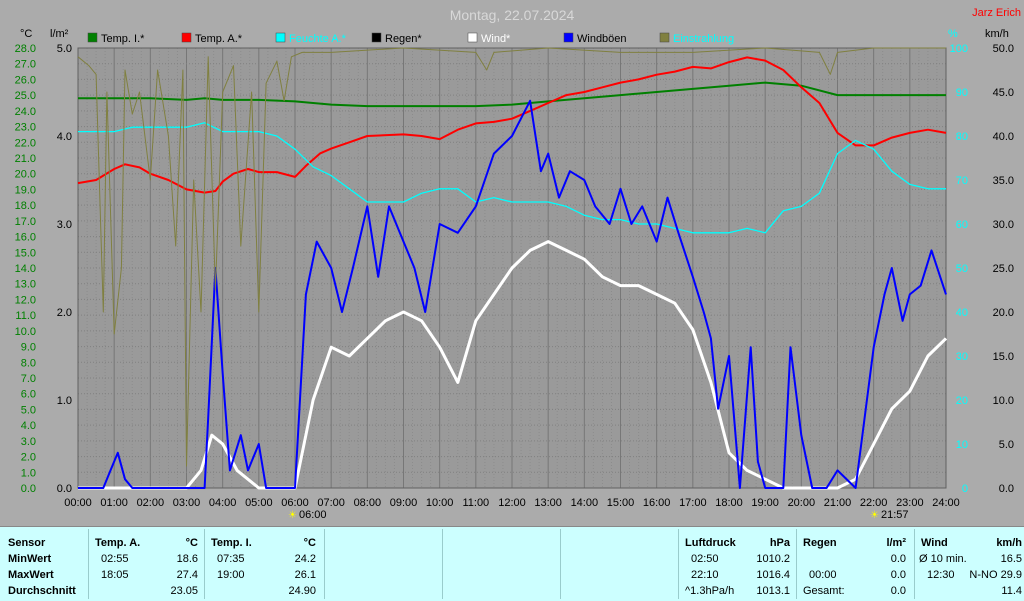  I want to click on axis-title-percent: %, so click(953, 34).